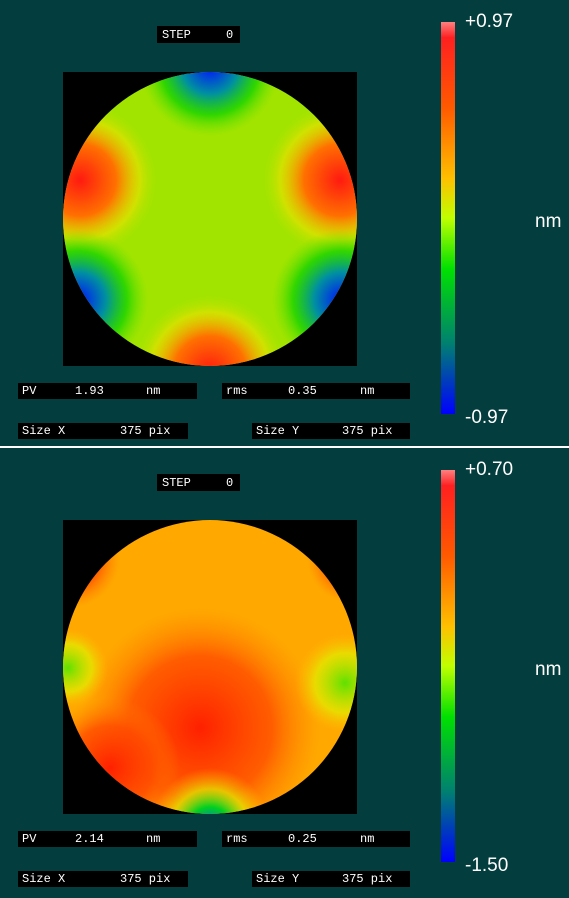 This screenshot has height=898, width=569. I want to click on pv-value: 2.14, so click(89, 839).